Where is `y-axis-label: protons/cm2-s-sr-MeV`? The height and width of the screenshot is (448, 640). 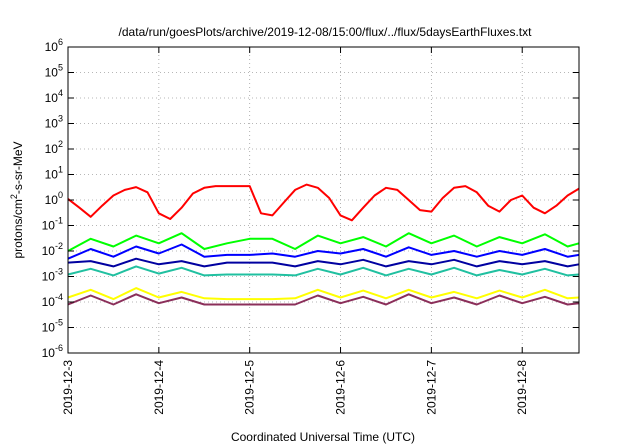 y-axis-label: protons/cm2-s-sr-MeV is located at coordinates (17, 199).